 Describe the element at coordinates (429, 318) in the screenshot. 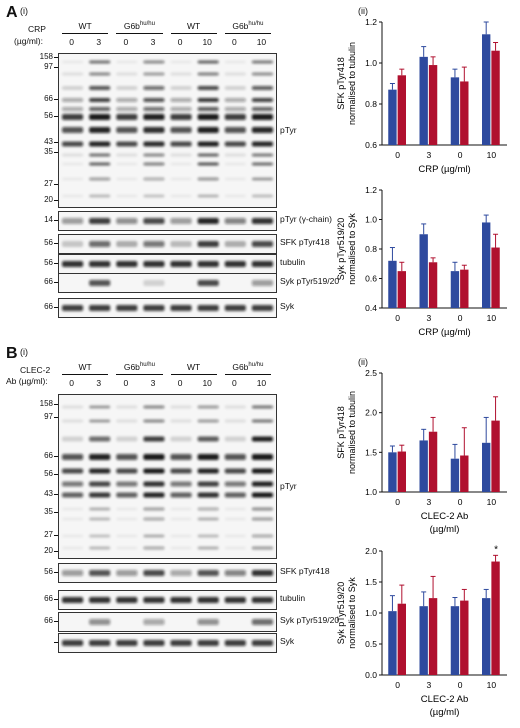

I see `x-tick-label: 3` at that location.